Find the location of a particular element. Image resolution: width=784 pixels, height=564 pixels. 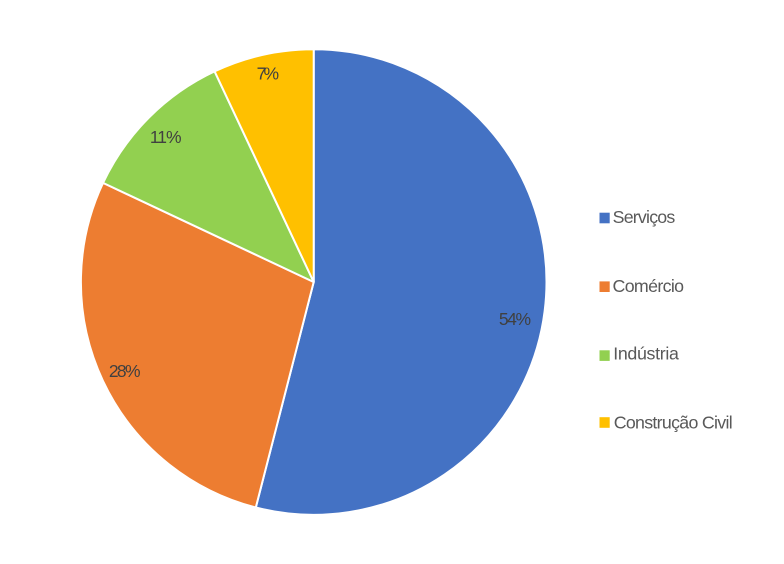

svg-text: 11% is located at coordinates (166, 137).